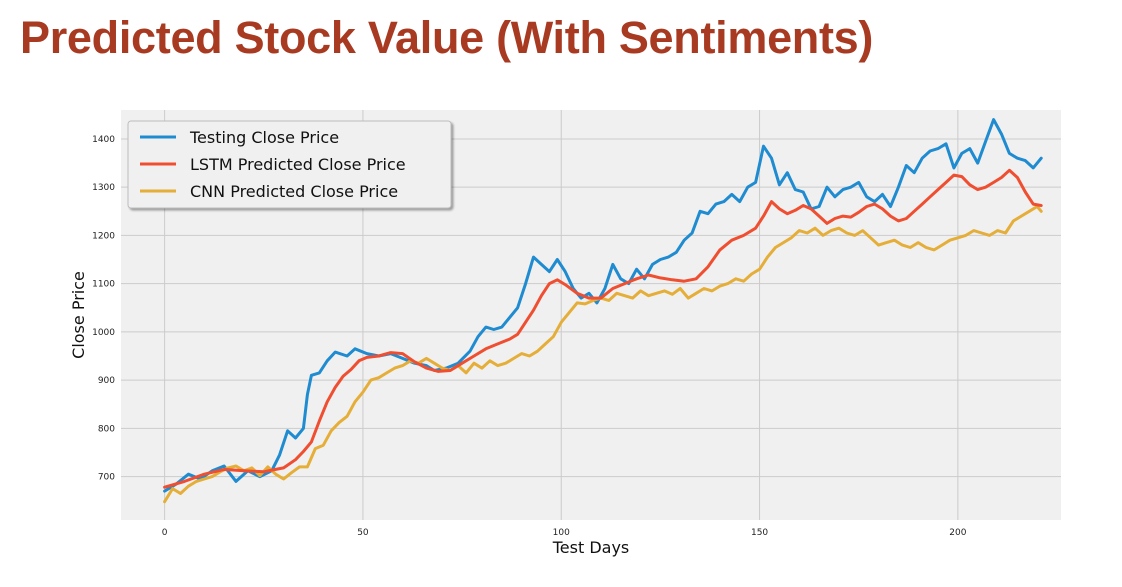 The image size is (1122, 587). Describe the element at coordinates (103, 140) in the screenshot. I see `y-tick-label: 1400` at that location.